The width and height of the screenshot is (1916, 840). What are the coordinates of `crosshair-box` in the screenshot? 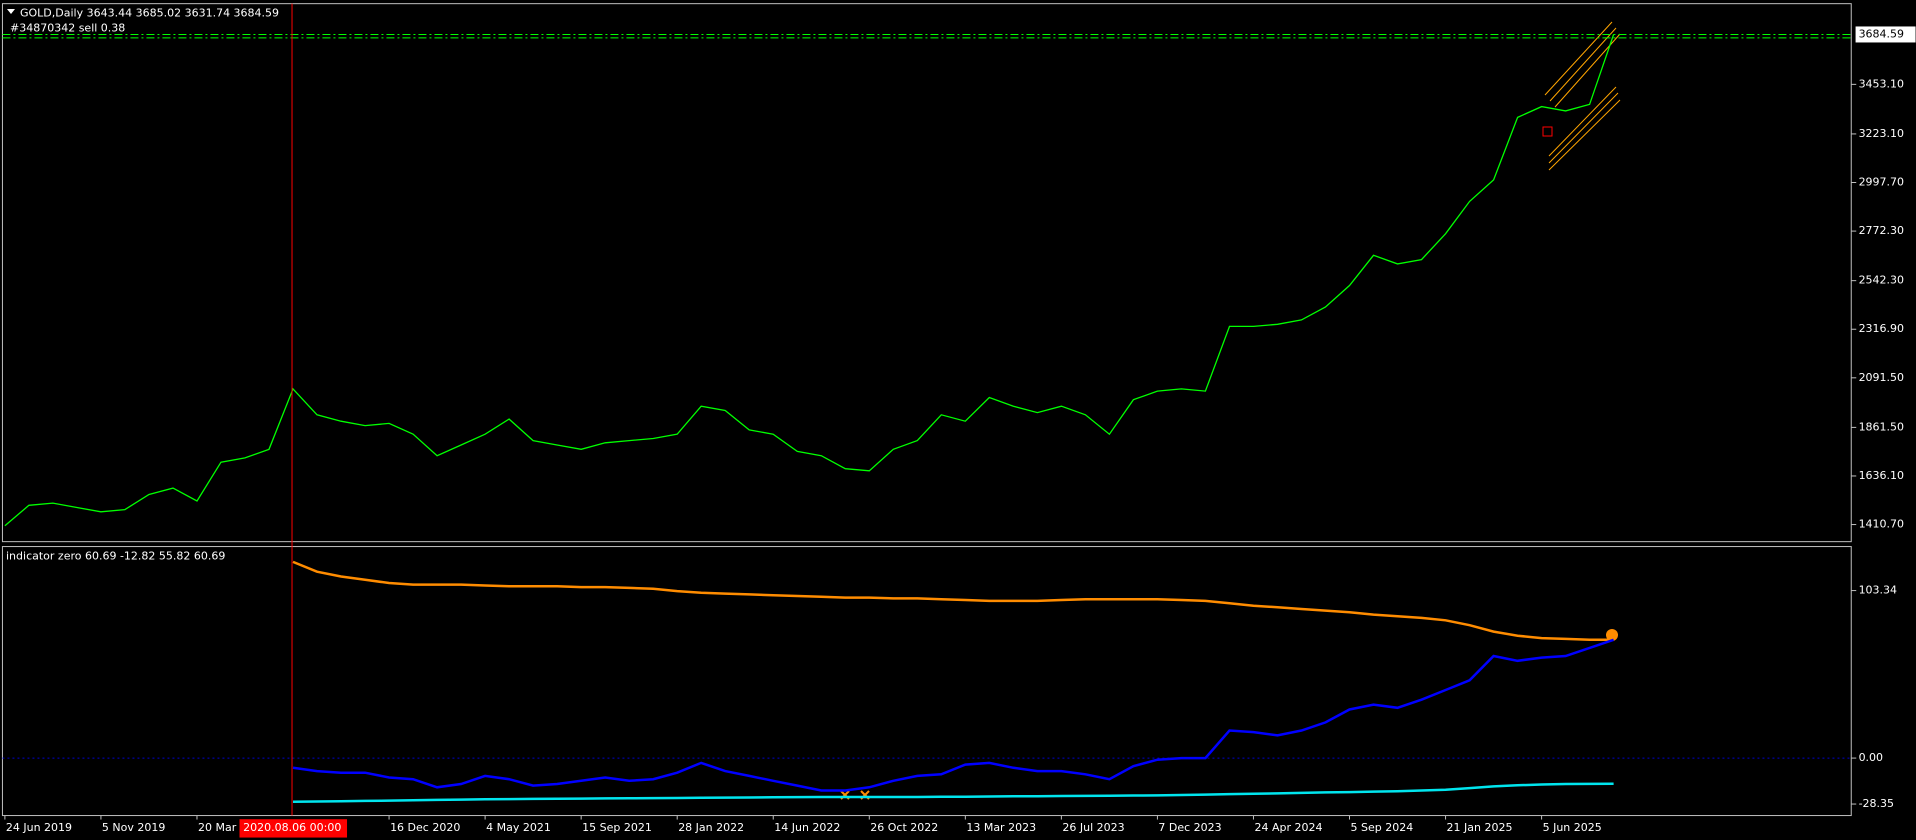 It's located at (293, 828).